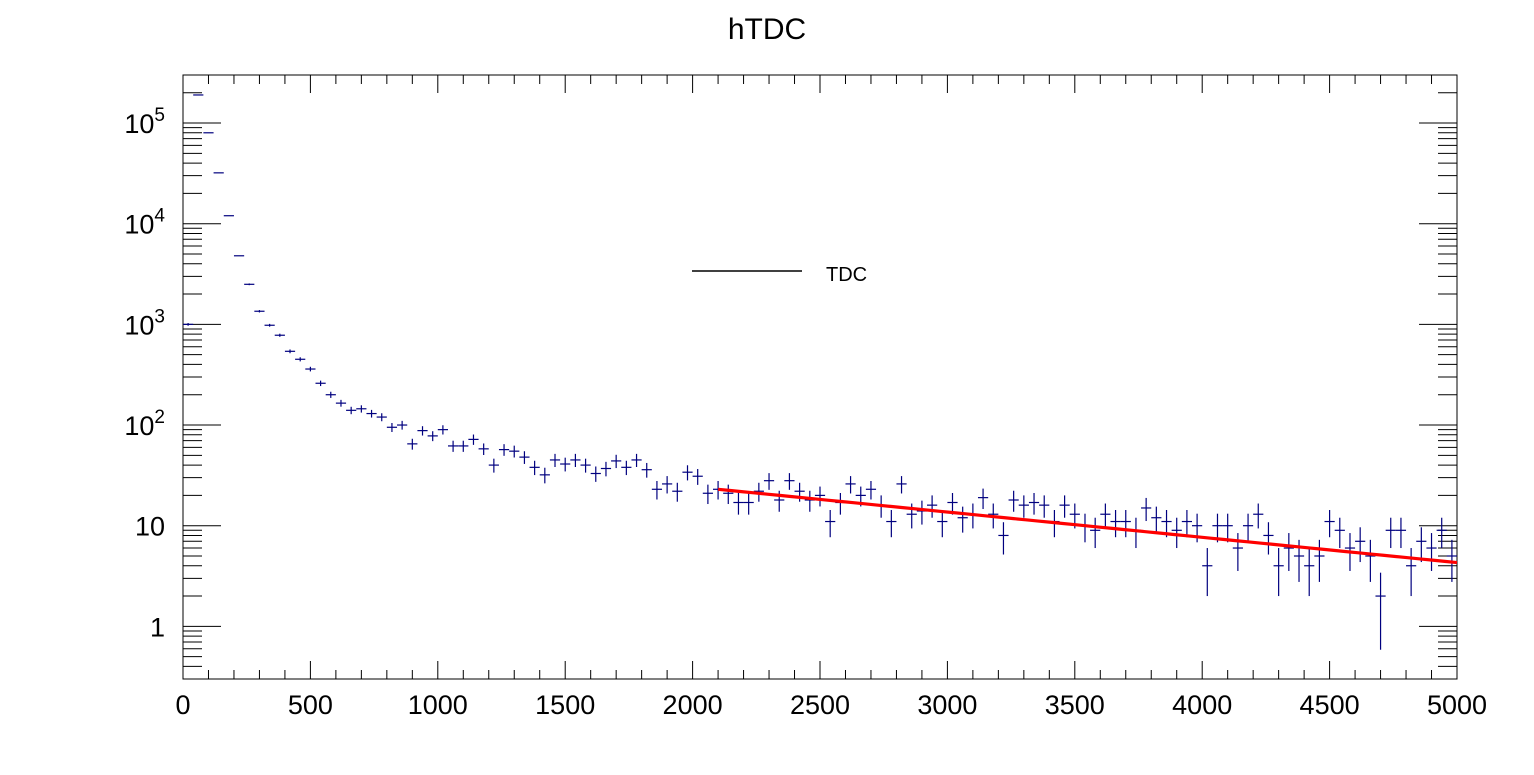  Describe the element at coordinates (144, 122) in the screenshot. I see `y-tick-label: 10⁵` at that location.